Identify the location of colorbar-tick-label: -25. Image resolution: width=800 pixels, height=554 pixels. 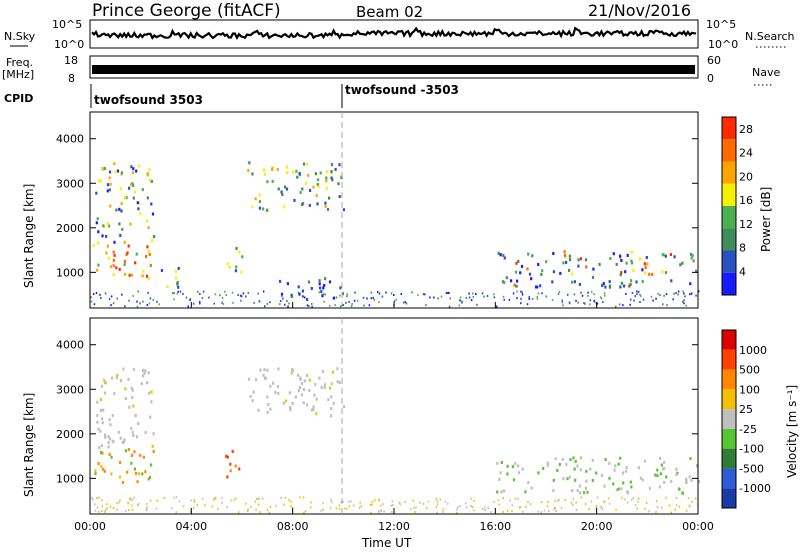
(748, 429).